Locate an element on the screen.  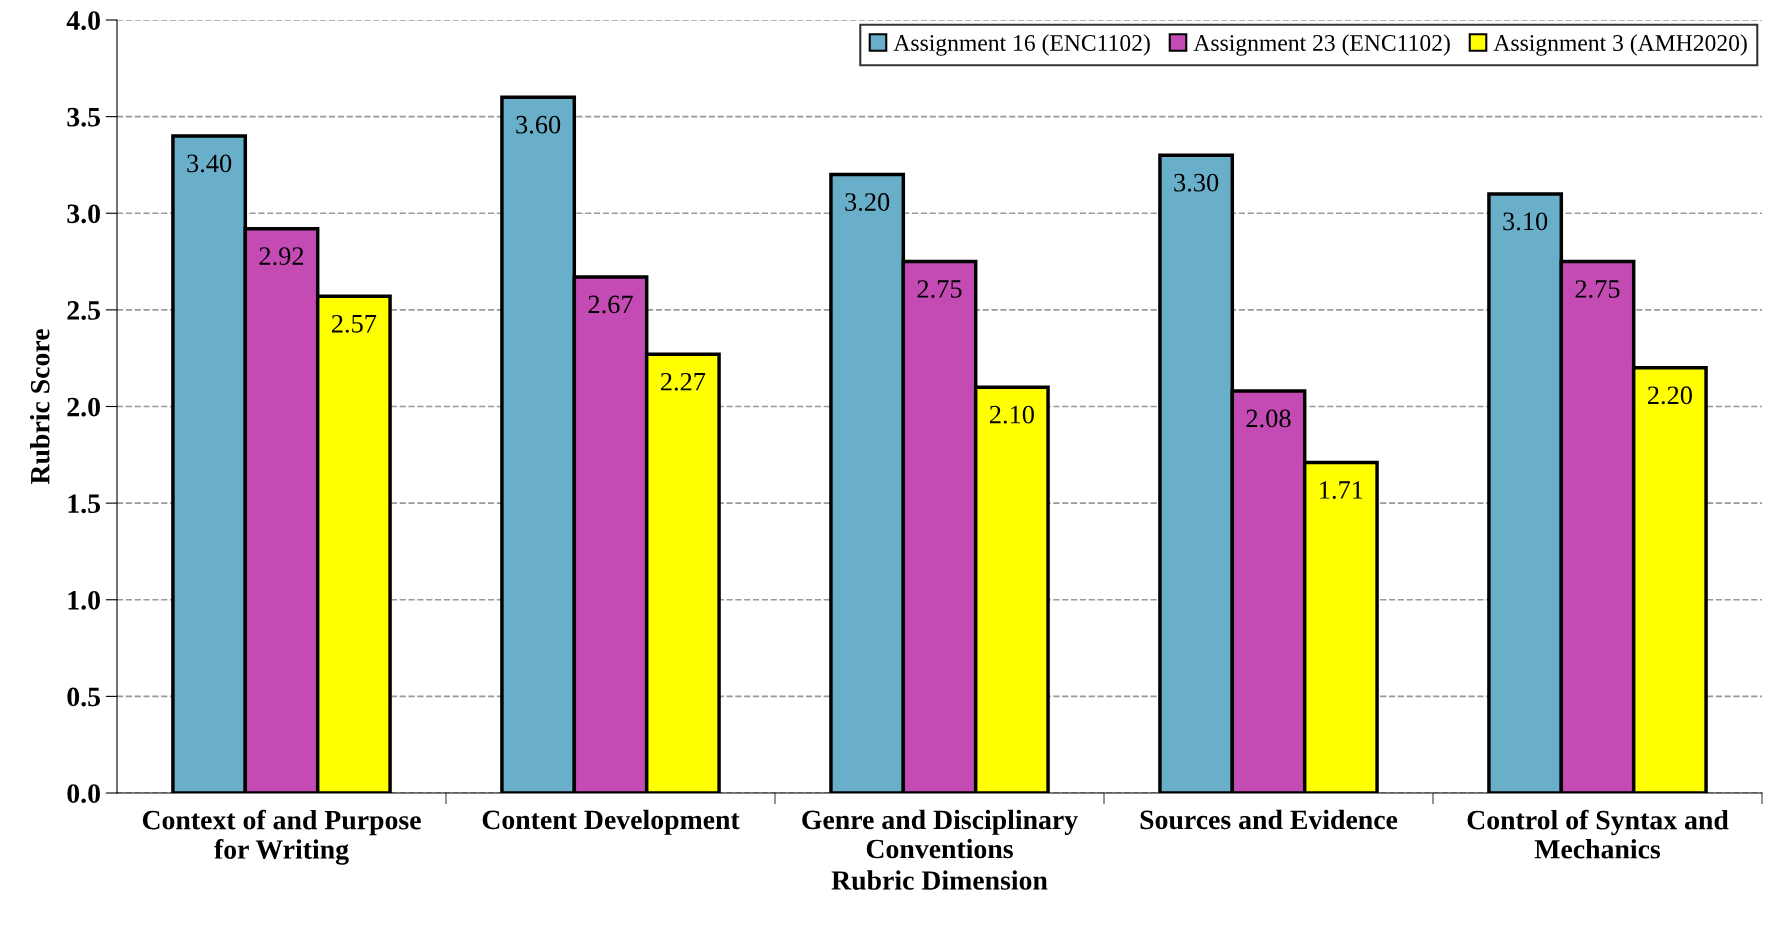
y-axis-title: Rubric Score is located at coordinates (40, 407).